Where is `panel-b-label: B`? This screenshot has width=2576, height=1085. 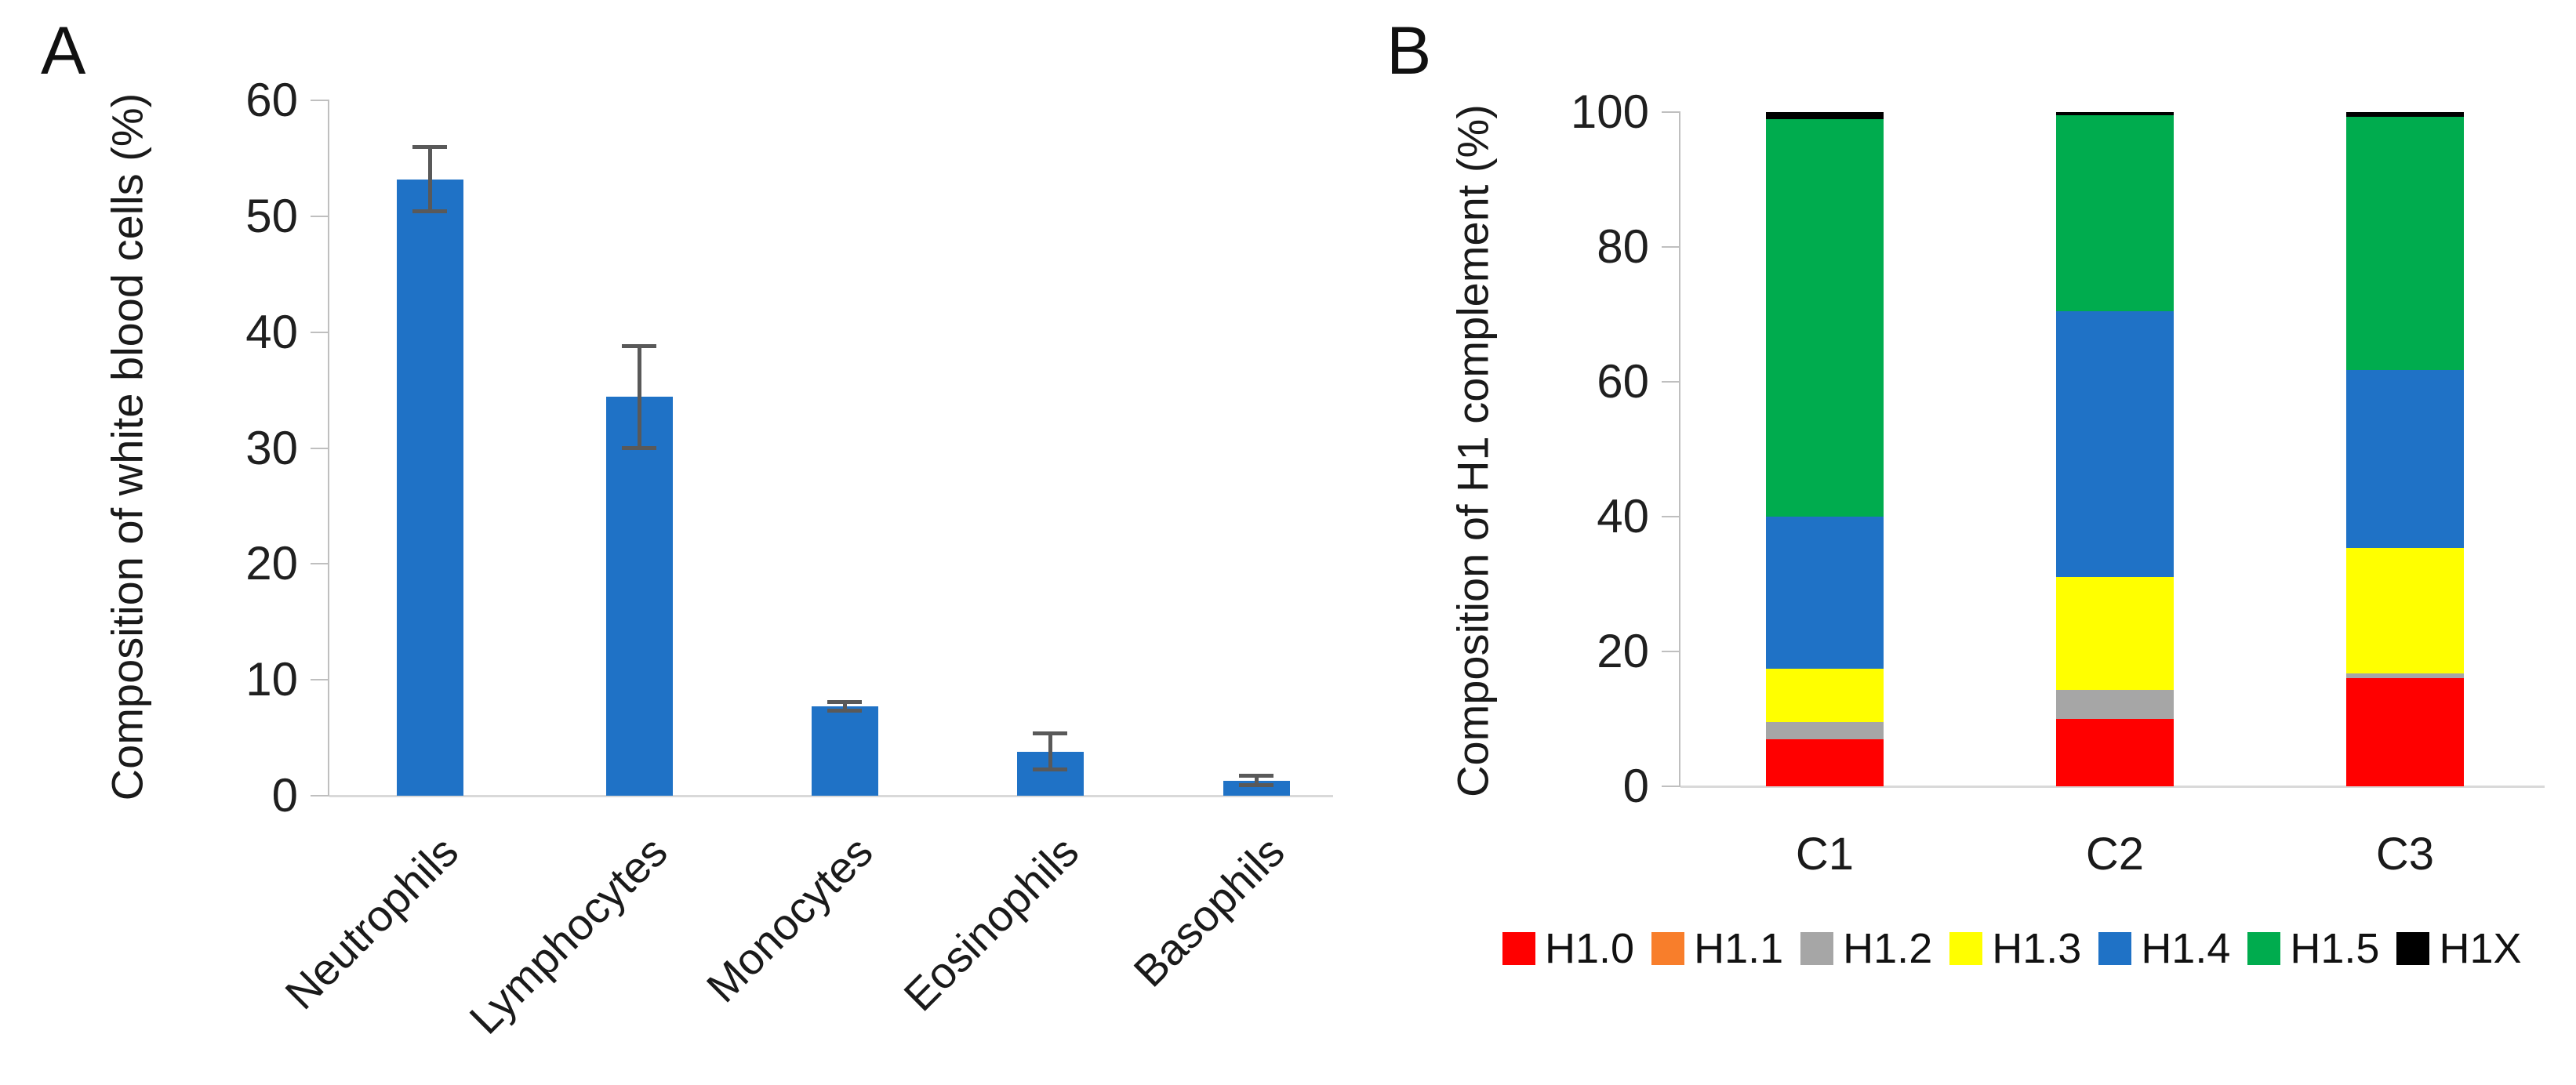
panel-b-label: B is located at coordinates (1409, 51).